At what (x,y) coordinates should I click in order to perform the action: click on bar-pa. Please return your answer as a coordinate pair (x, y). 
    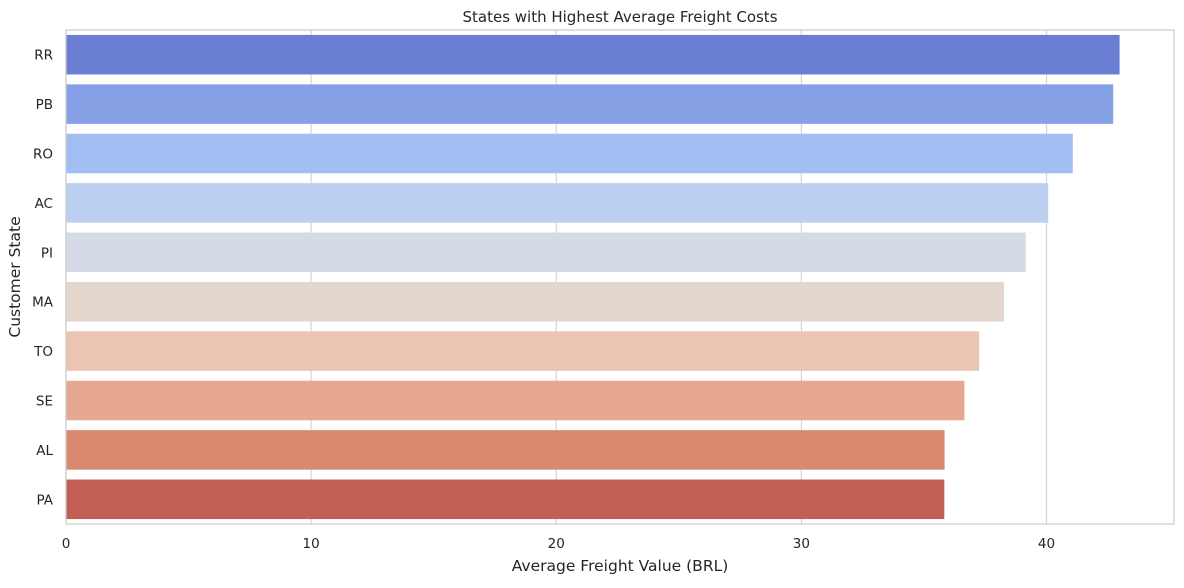
    Looking at the image, I should click on (505, 499).